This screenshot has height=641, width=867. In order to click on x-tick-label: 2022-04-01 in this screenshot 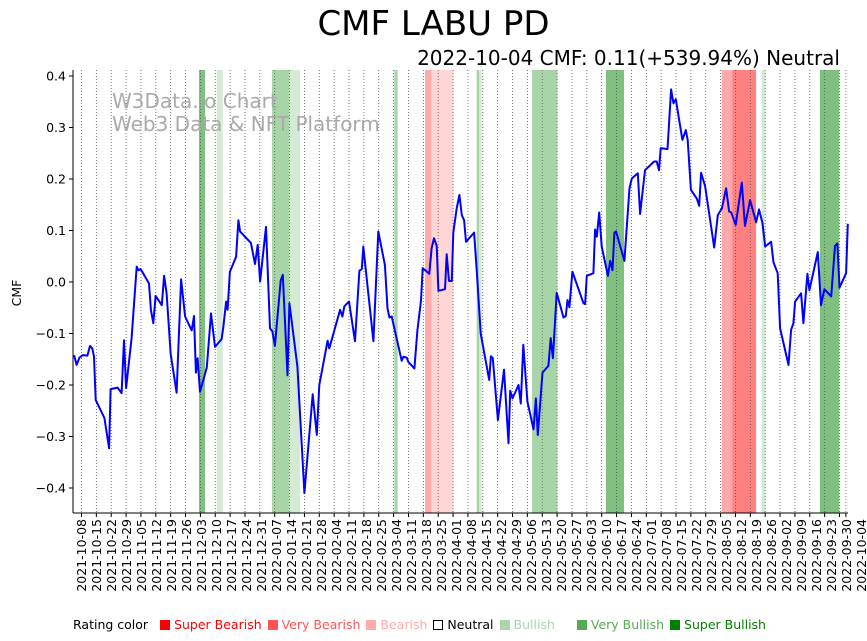, I will do `click(456, 555)`.